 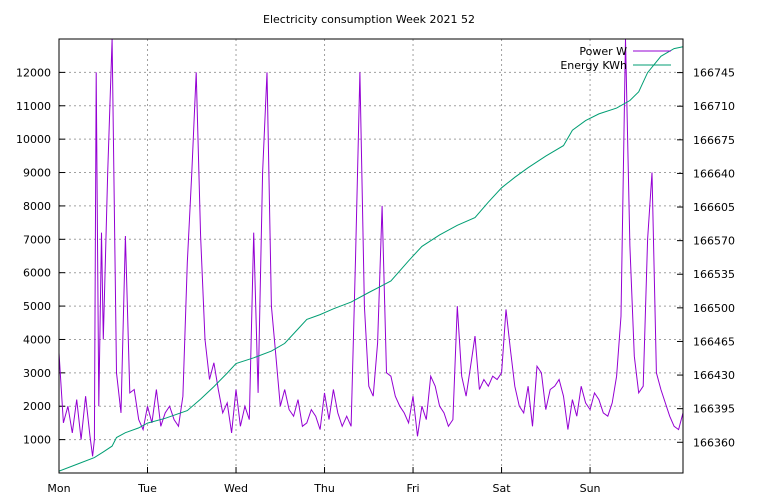 I want to click on y-right-tick-label: 166430, so click(x=714, y=375).